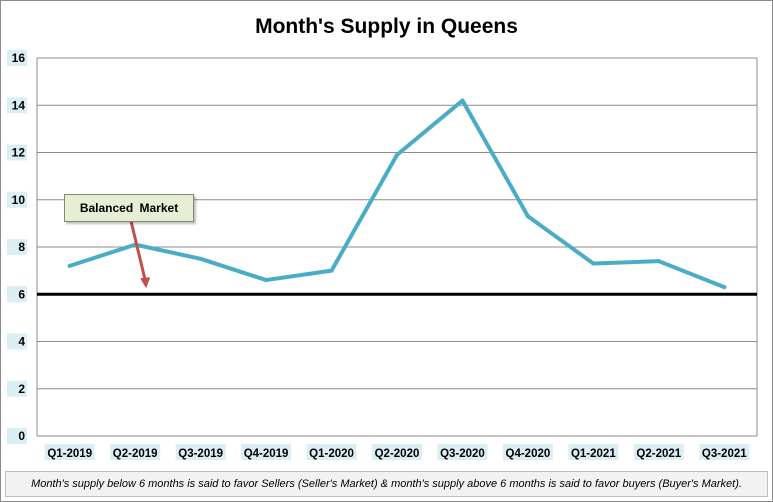 The width and height of the screenshot is (773, 502). I want to click on chart-title: Month's Supply in Queens, so click(386, 26).